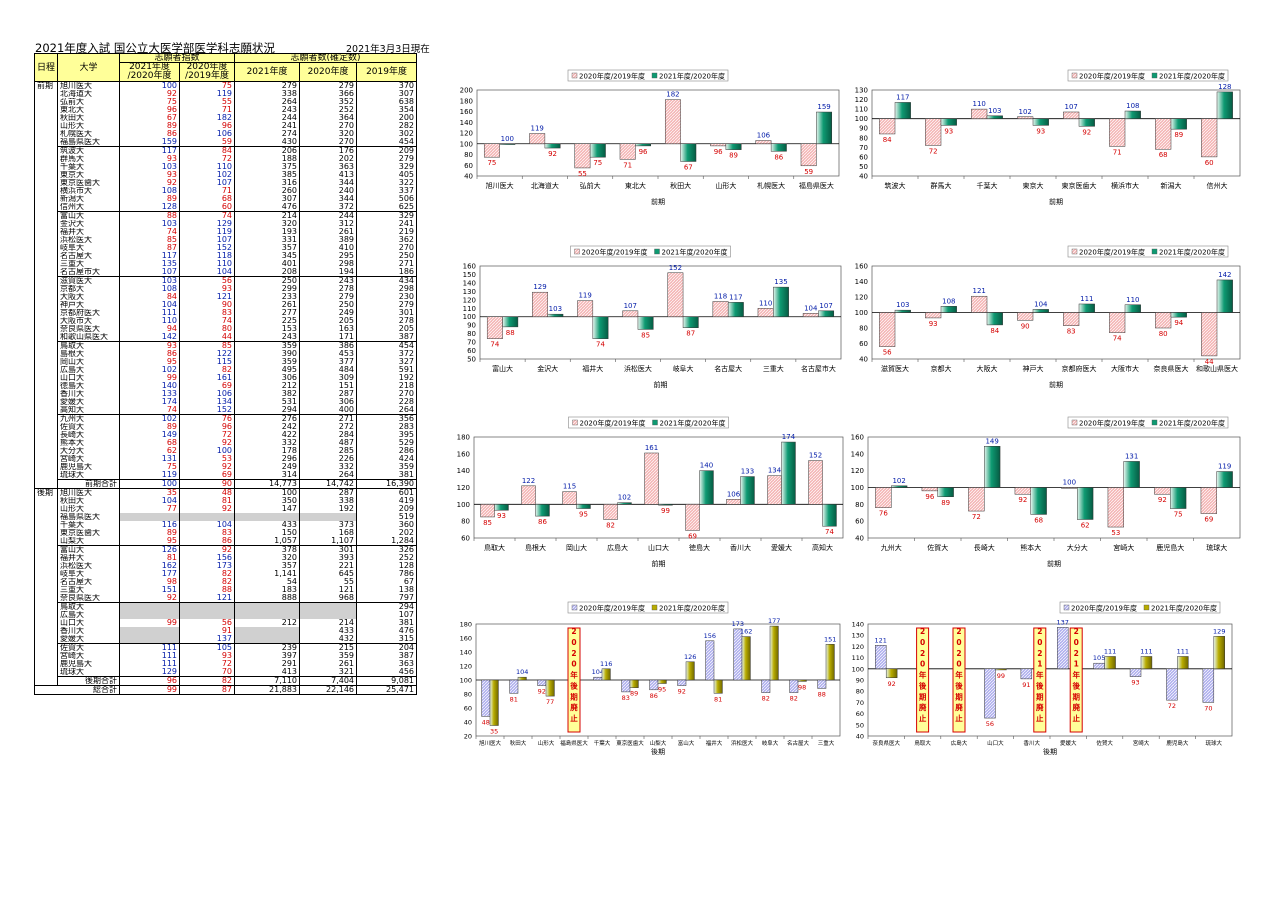  Describe the element at coordinates (592, 368) in the screenshot. I see `x-tick-label: 福井大` at that location.